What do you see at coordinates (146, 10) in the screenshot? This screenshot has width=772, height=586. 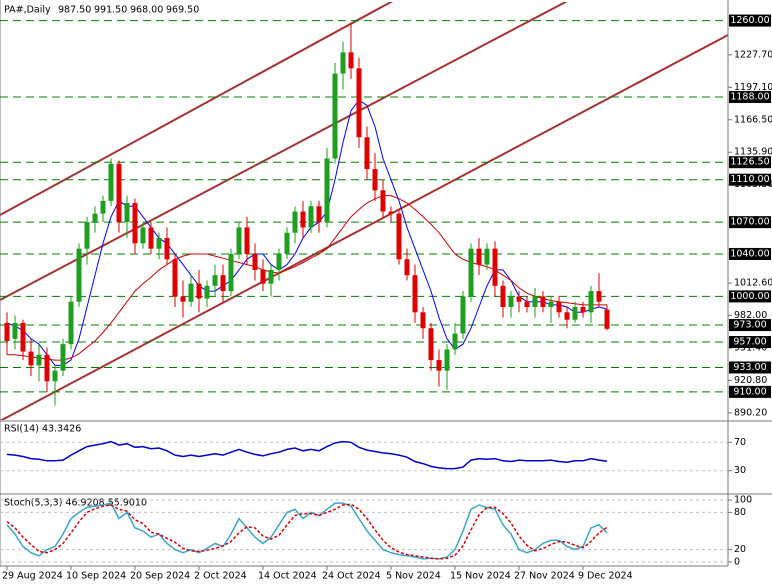 I see `quote-value: 968.00` at bounding box center [146, 10].